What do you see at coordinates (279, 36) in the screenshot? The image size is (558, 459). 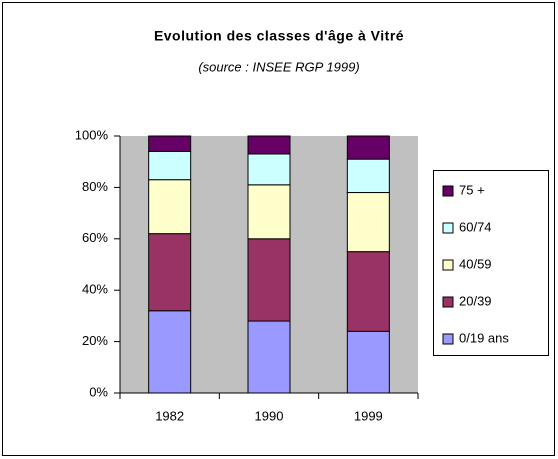 I see `chart-title: Evolution des classes d'âge à Vitré` at bounding box center [279, 36].